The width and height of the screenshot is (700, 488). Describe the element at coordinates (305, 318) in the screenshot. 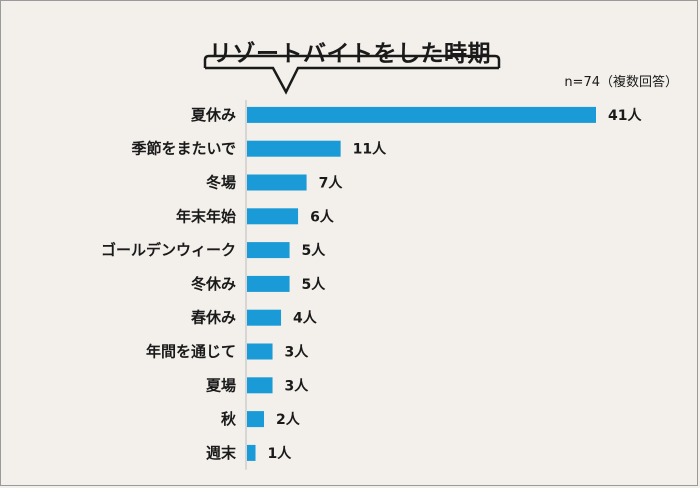

I see `value-label: 4人` at that location.